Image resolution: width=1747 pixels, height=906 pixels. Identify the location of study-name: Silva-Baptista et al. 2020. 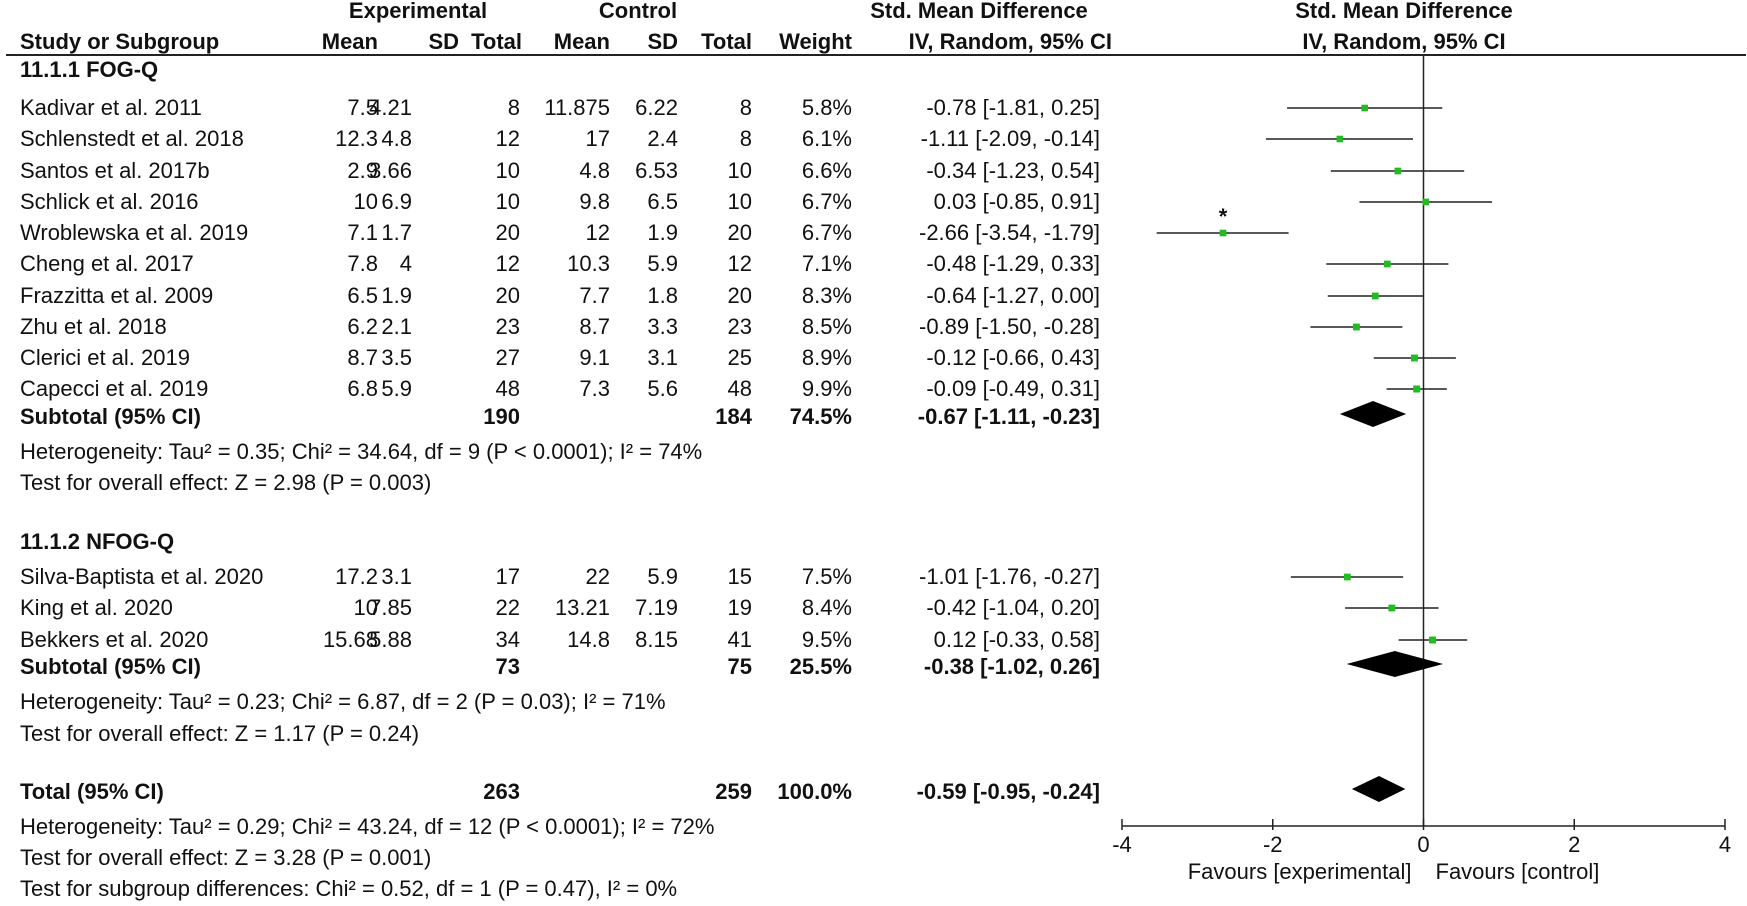
(142, 576).